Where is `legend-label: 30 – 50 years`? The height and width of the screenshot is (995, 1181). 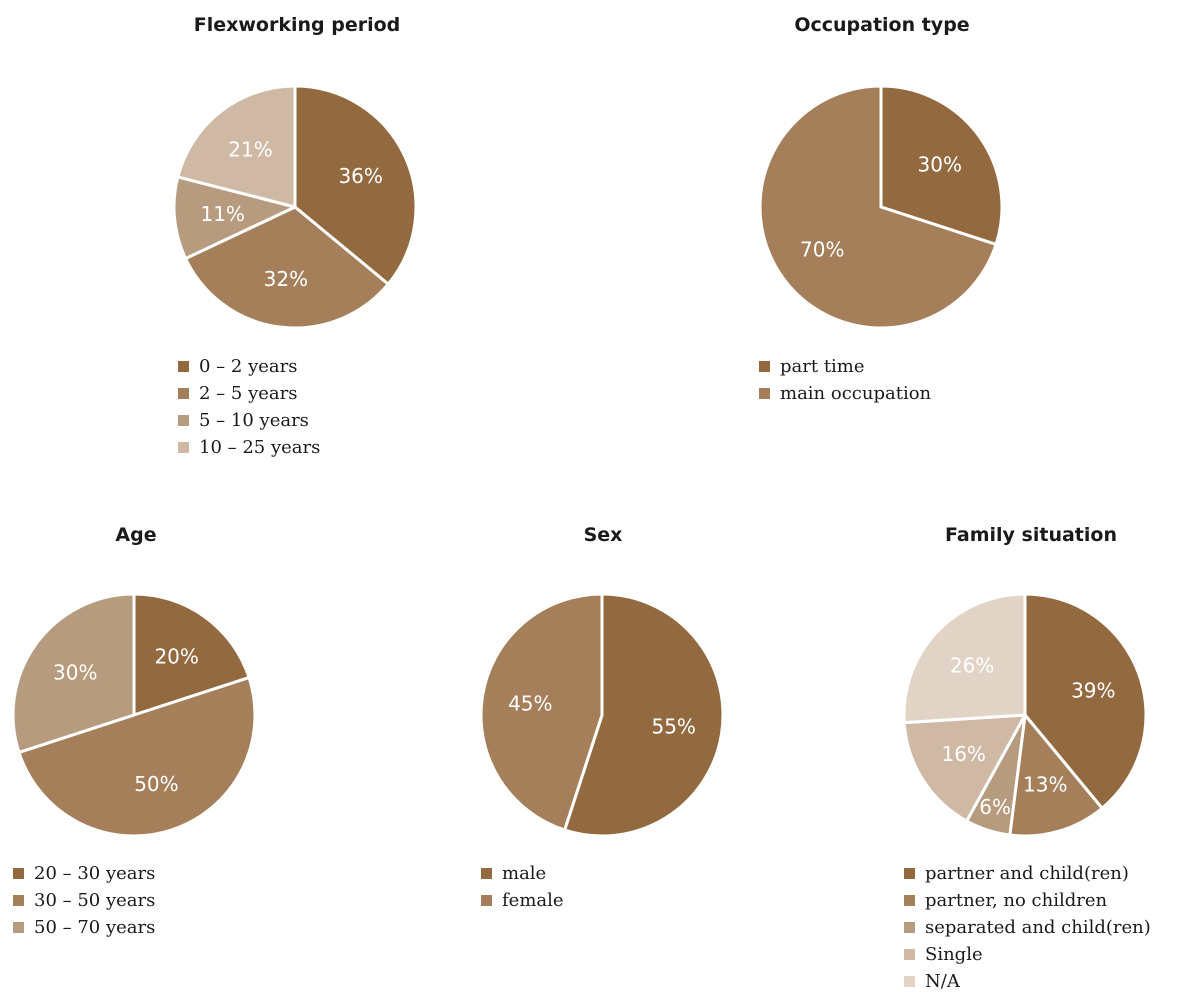 legend-label: 30 – 50 years is located at coordinates (95, 900).